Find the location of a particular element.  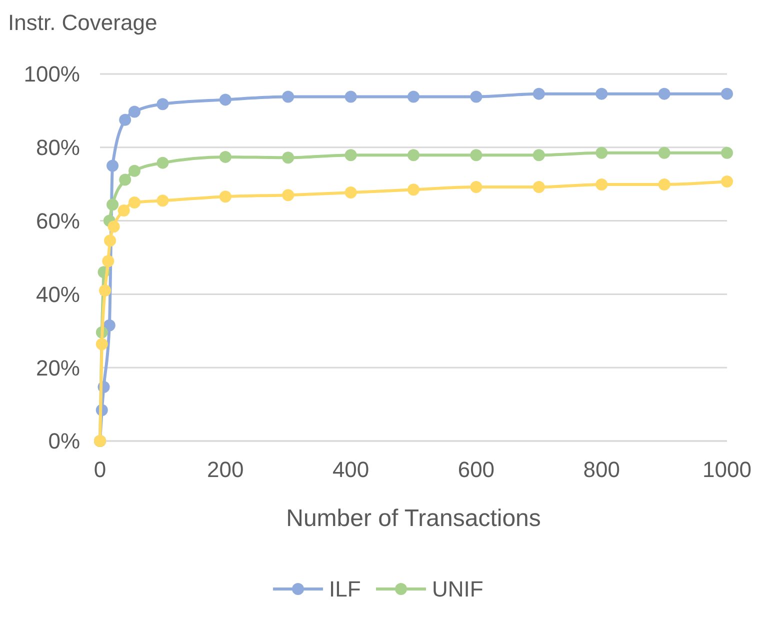

y-tick-label: 0% is located at coordinates (64, 441).